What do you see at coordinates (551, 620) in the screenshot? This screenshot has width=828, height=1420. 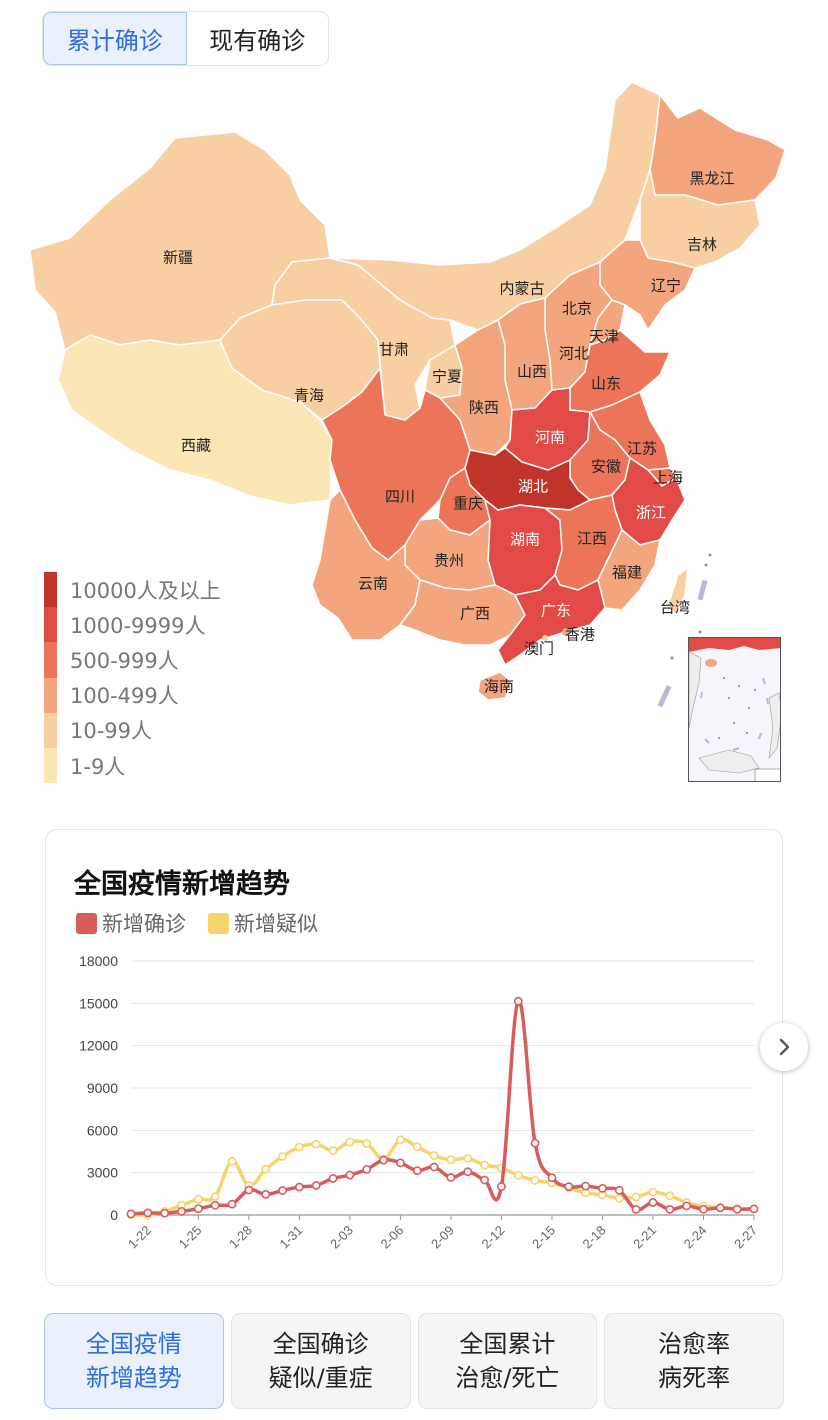 I see `region-guangdong` at bounding box center [551, 620].